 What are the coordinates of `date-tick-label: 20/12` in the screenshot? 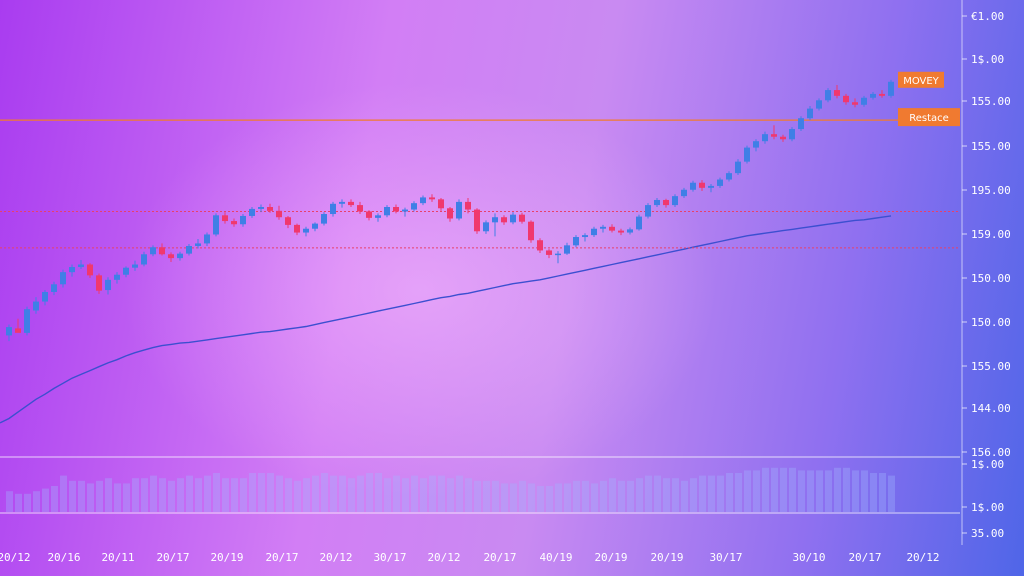 It's located at (335, 557).